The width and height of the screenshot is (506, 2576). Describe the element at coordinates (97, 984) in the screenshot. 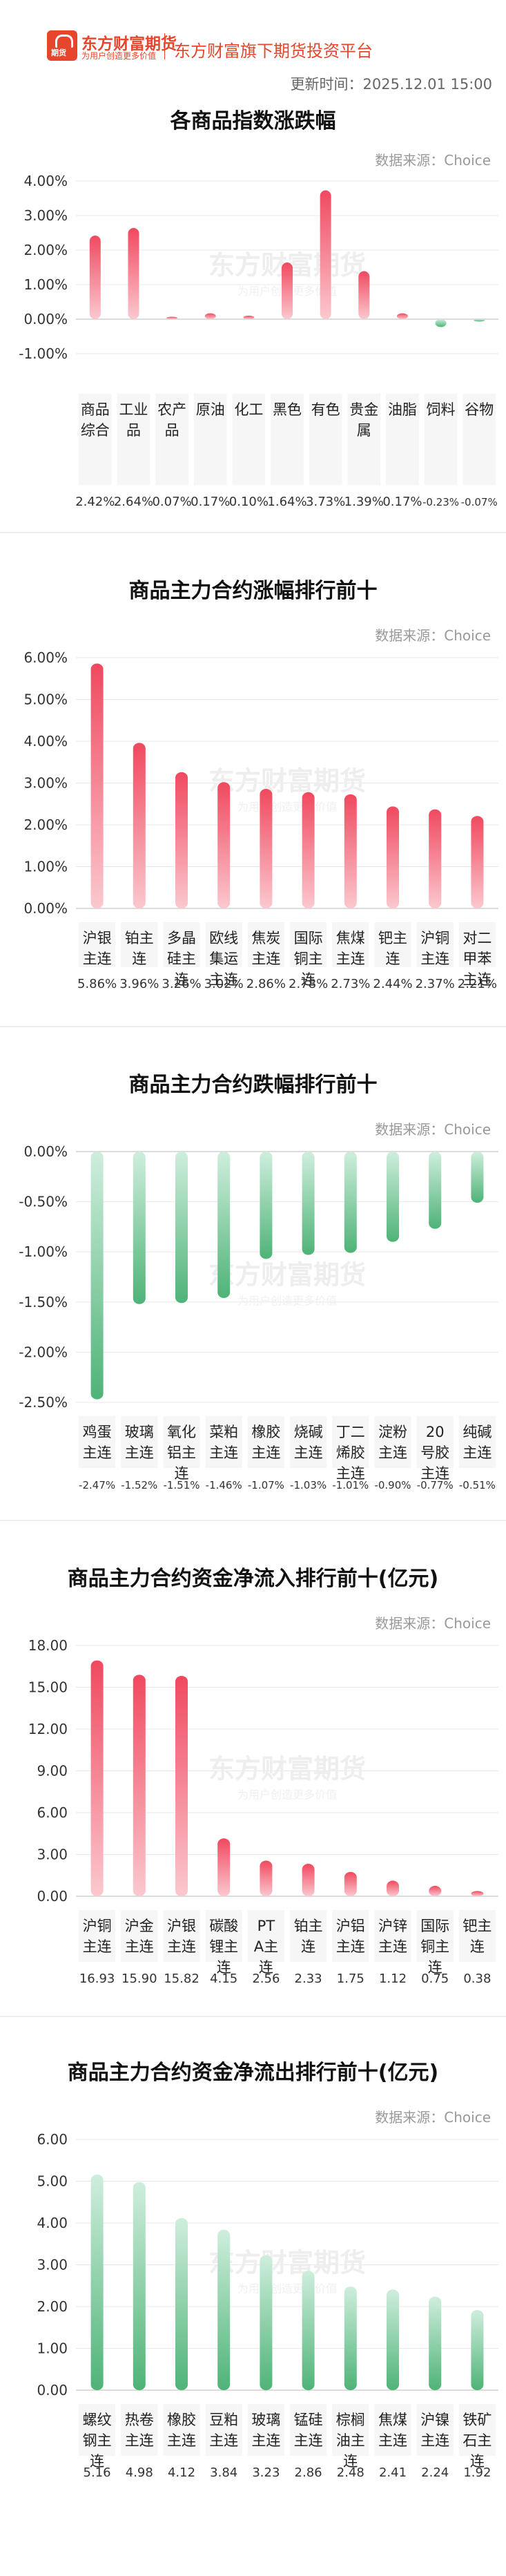

I see `value-label: 5.86%` at that location.